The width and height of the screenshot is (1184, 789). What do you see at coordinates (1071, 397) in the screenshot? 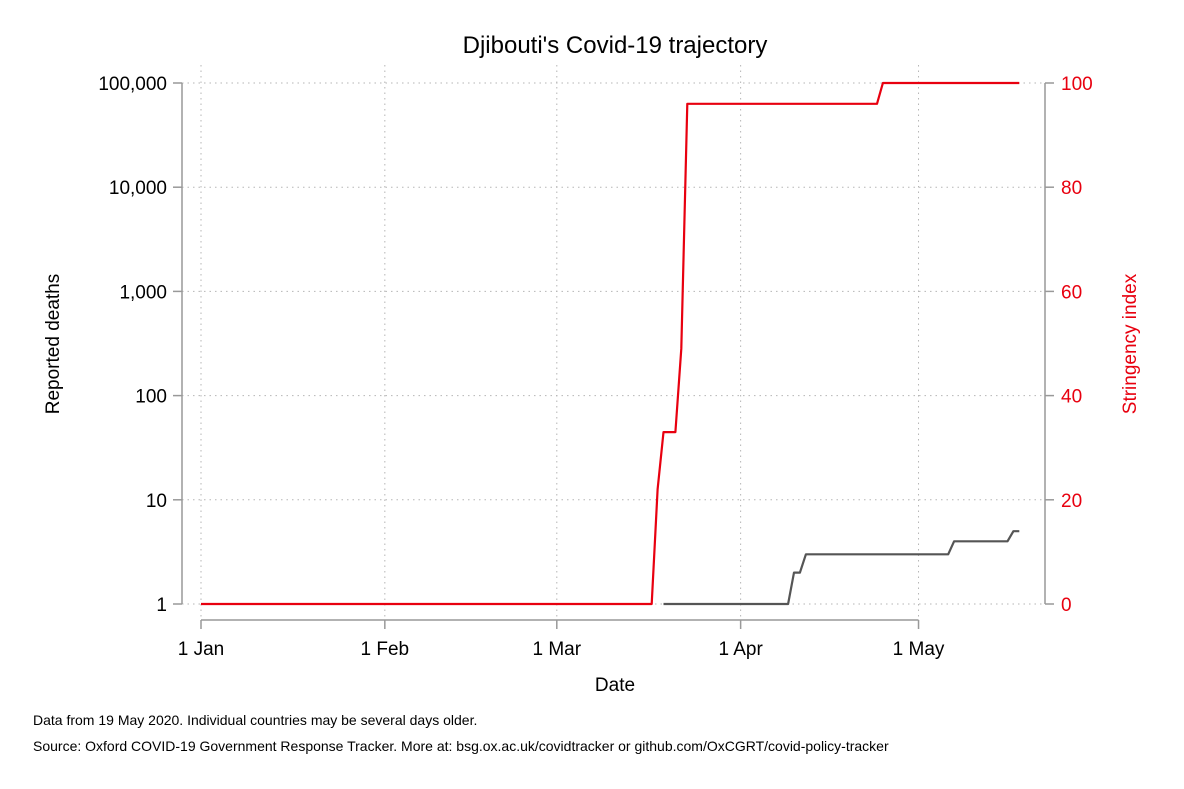
I see `y-right-tick-label: 40` at bounding box center [1071, 397].